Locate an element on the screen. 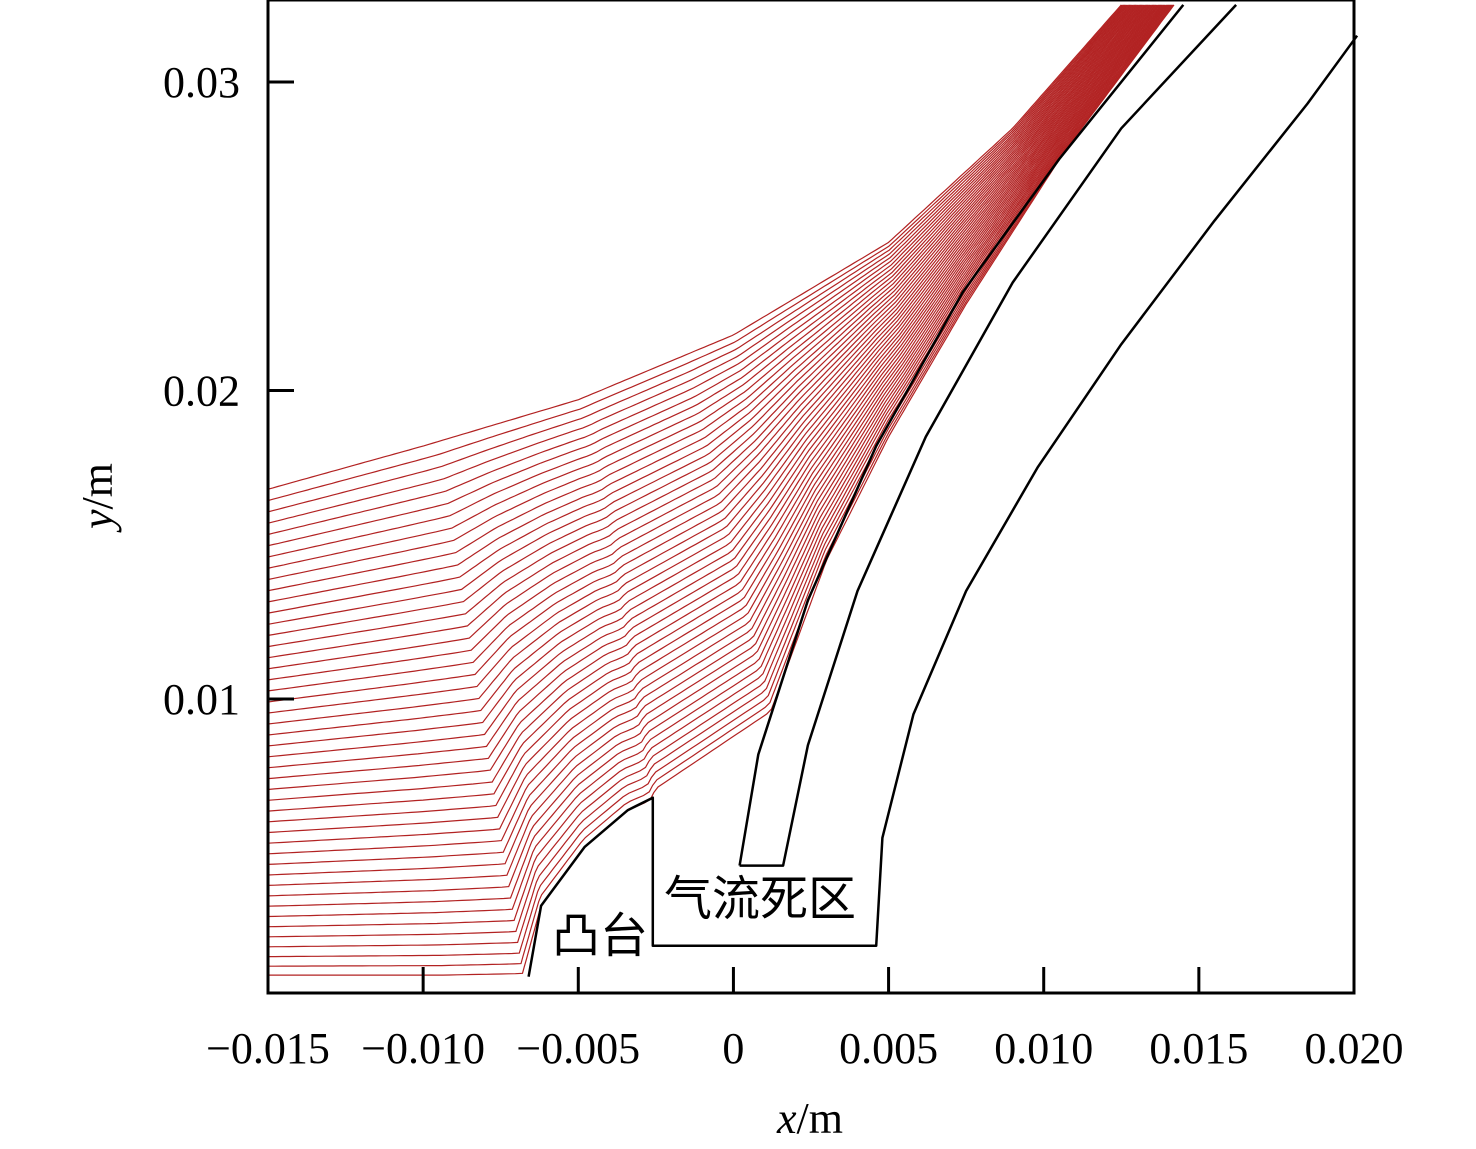 The height and width of the screenshot is (1149, 1476). x-tick-label: −0.015 is located at coordinates (268, 1048).